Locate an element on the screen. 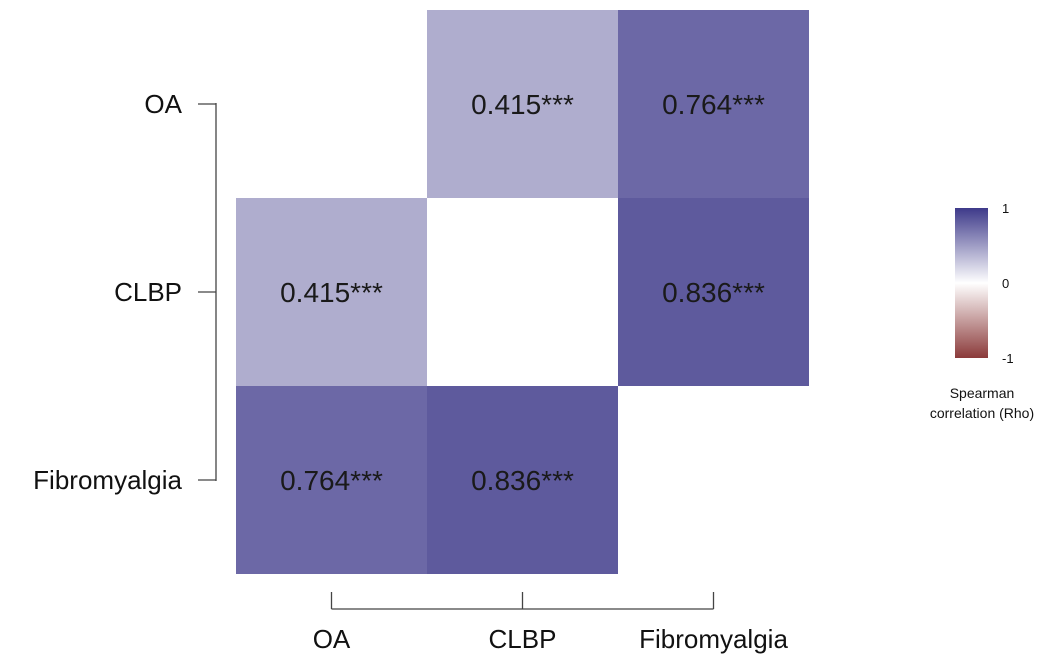 The width and height of the screenshot is (1045, 657). legend-title-line: Spearman is located at coordinates (982, 393).